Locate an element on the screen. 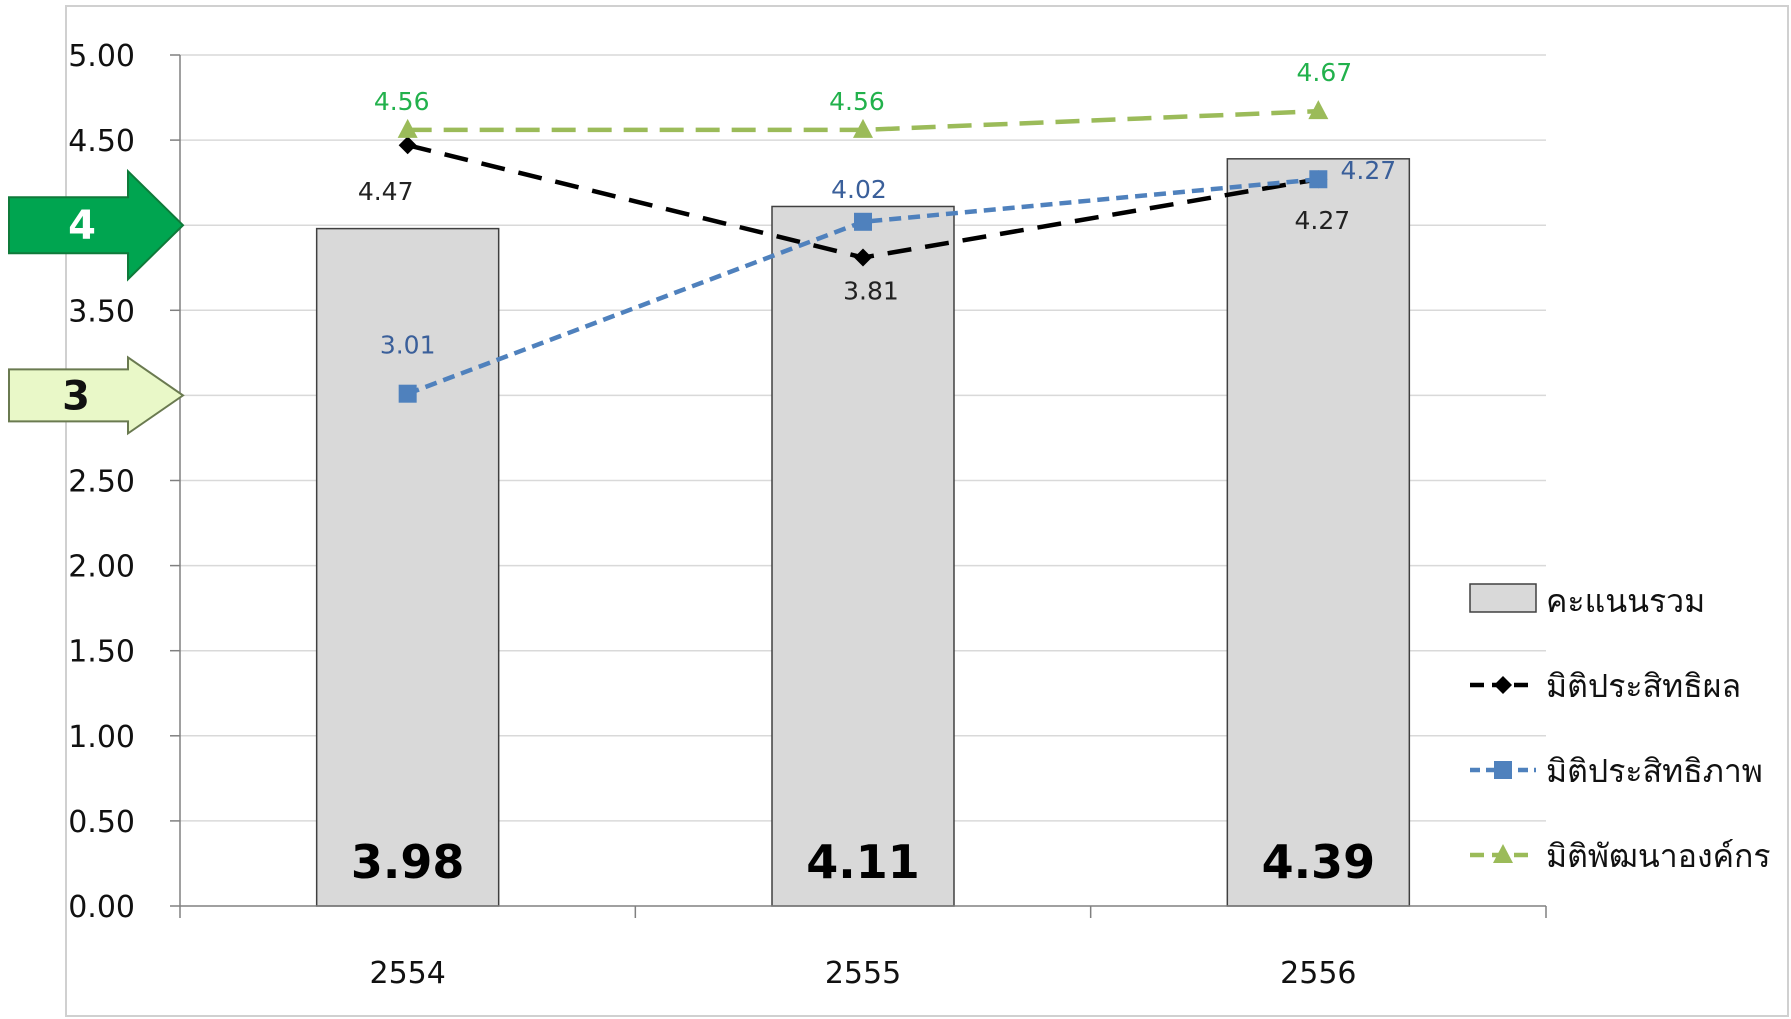 This screenshot has width=1791, height=1019. point-label: 4.47 is located at coordinates (386, 191).